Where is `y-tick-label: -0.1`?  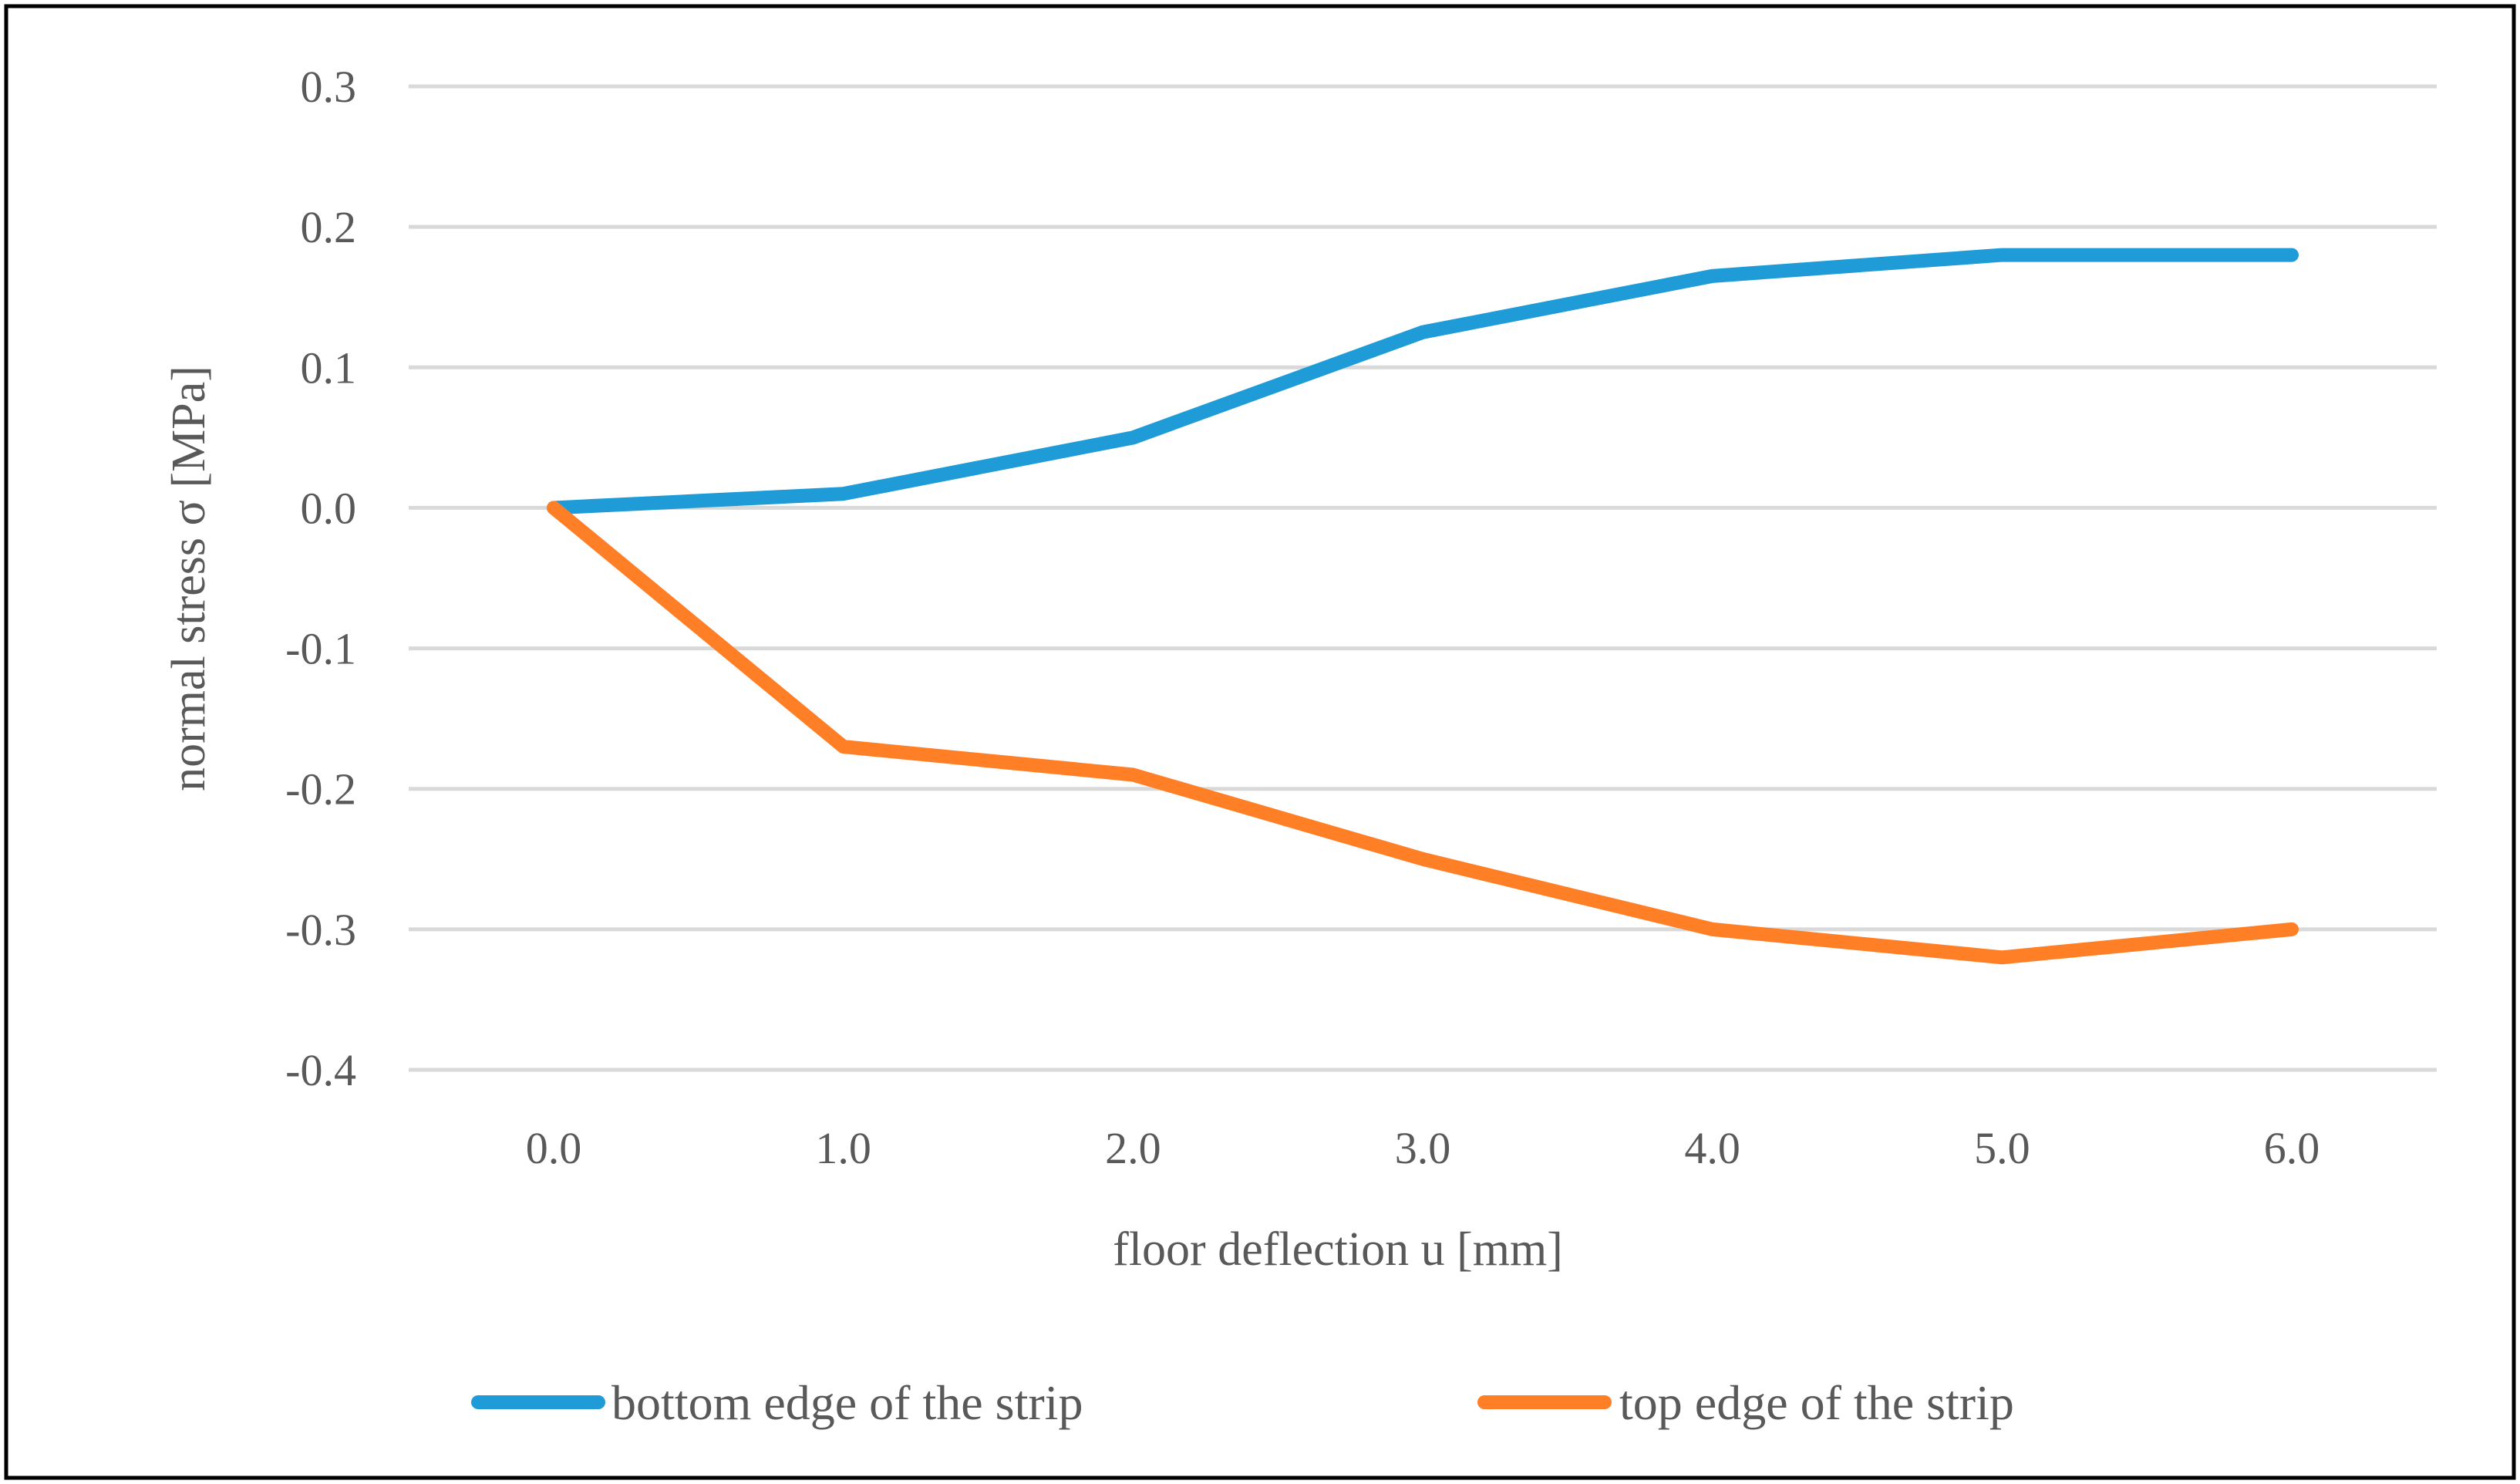 y-tick-label: -0.1 is located at coordinates (320, 649).